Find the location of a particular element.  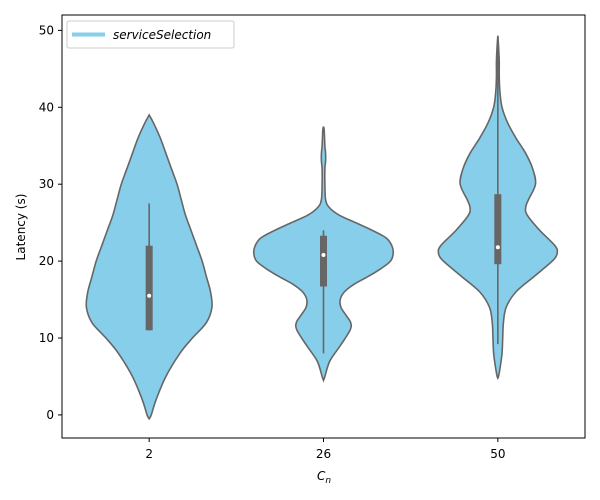

legend-label: serviceSelection is located at coordinates (162, 35).